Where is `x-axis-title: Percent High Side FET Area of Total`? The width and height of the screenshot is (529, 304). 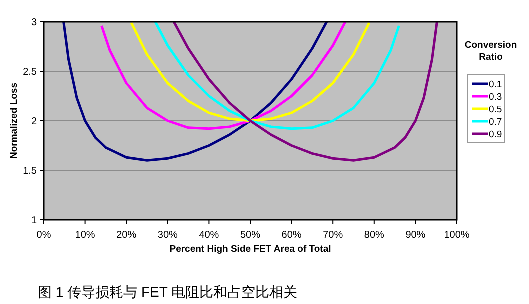
x-axis-title: Percent High Side FET Area of Total is located at coordinates (251, 249).